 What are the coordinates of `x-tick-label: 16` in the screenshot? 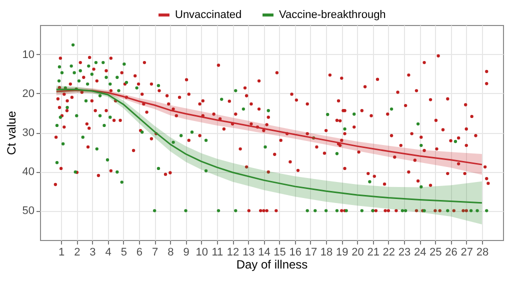 It's located at (295, 252).